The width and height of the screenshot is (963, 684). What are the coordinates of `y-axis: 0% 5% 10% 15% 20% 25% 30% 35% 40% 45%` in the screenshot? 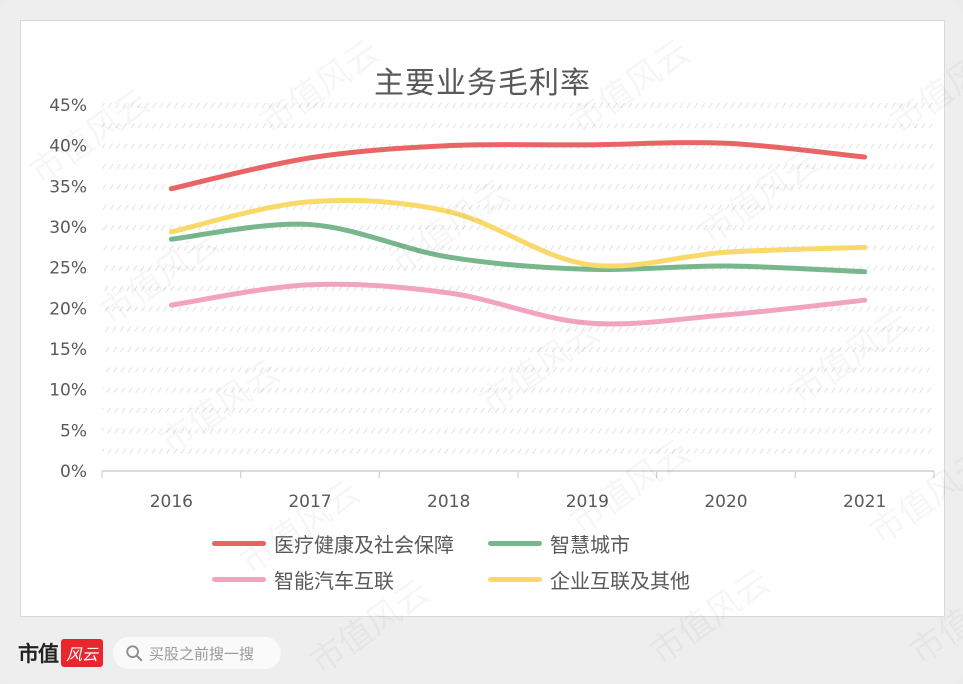 It's located at (68, 289).